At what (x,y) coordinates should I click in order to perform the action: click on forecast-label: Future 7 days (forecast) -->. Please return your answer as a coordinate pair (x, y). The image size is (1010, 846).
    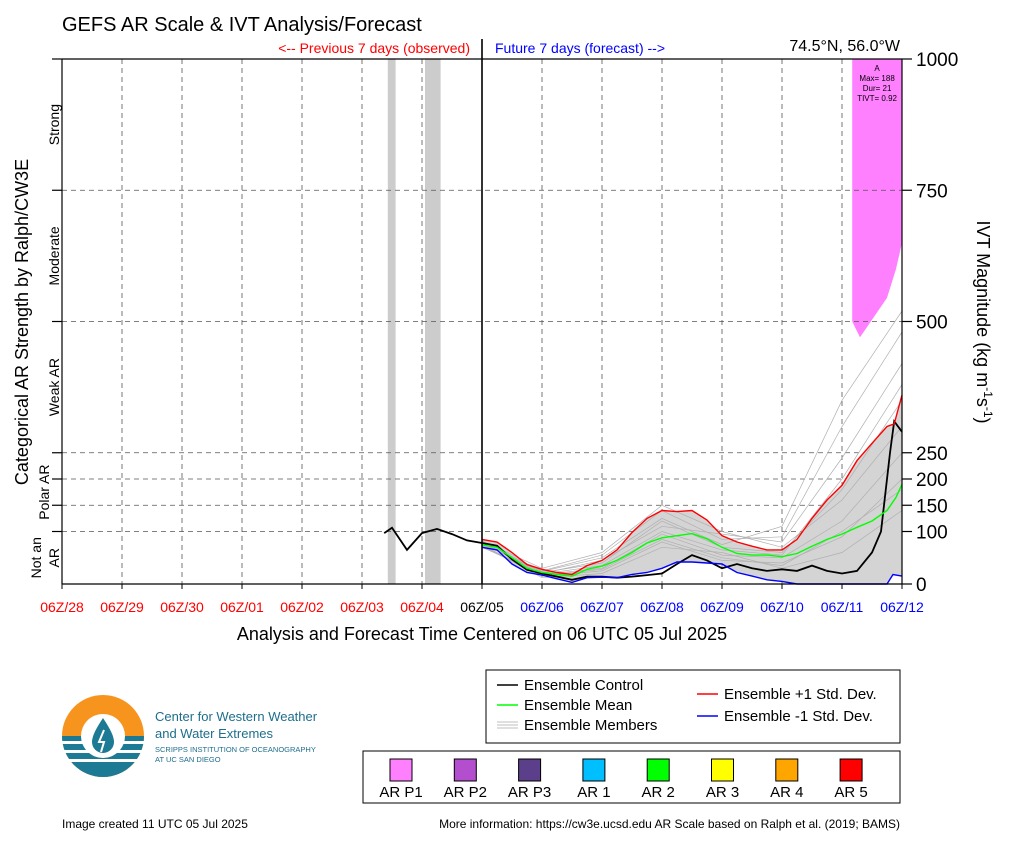
    Looking at the image, I should click on (580, 48).